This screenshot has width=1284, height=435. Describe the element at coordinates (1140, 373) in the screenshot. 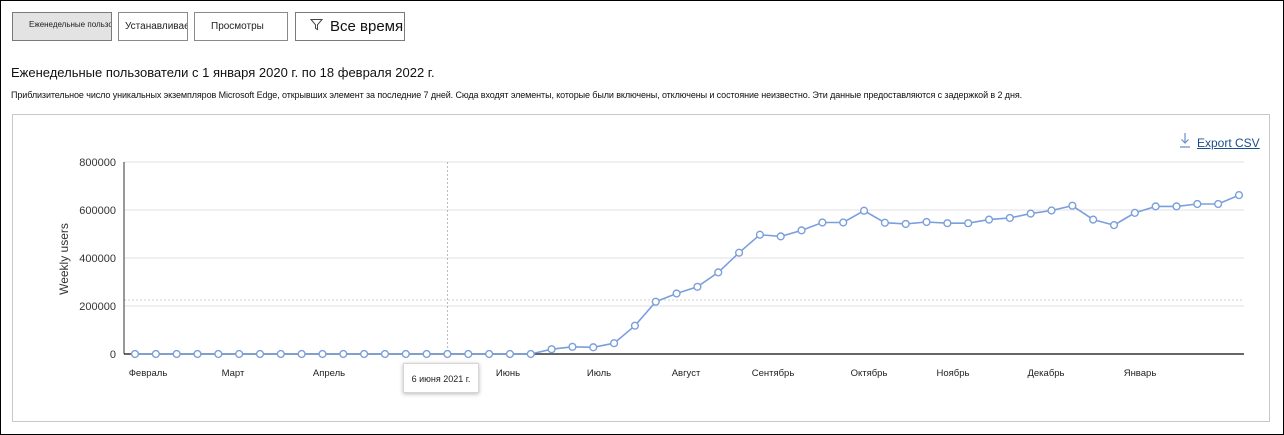

I see `x-tick-label: Январь` at that location.